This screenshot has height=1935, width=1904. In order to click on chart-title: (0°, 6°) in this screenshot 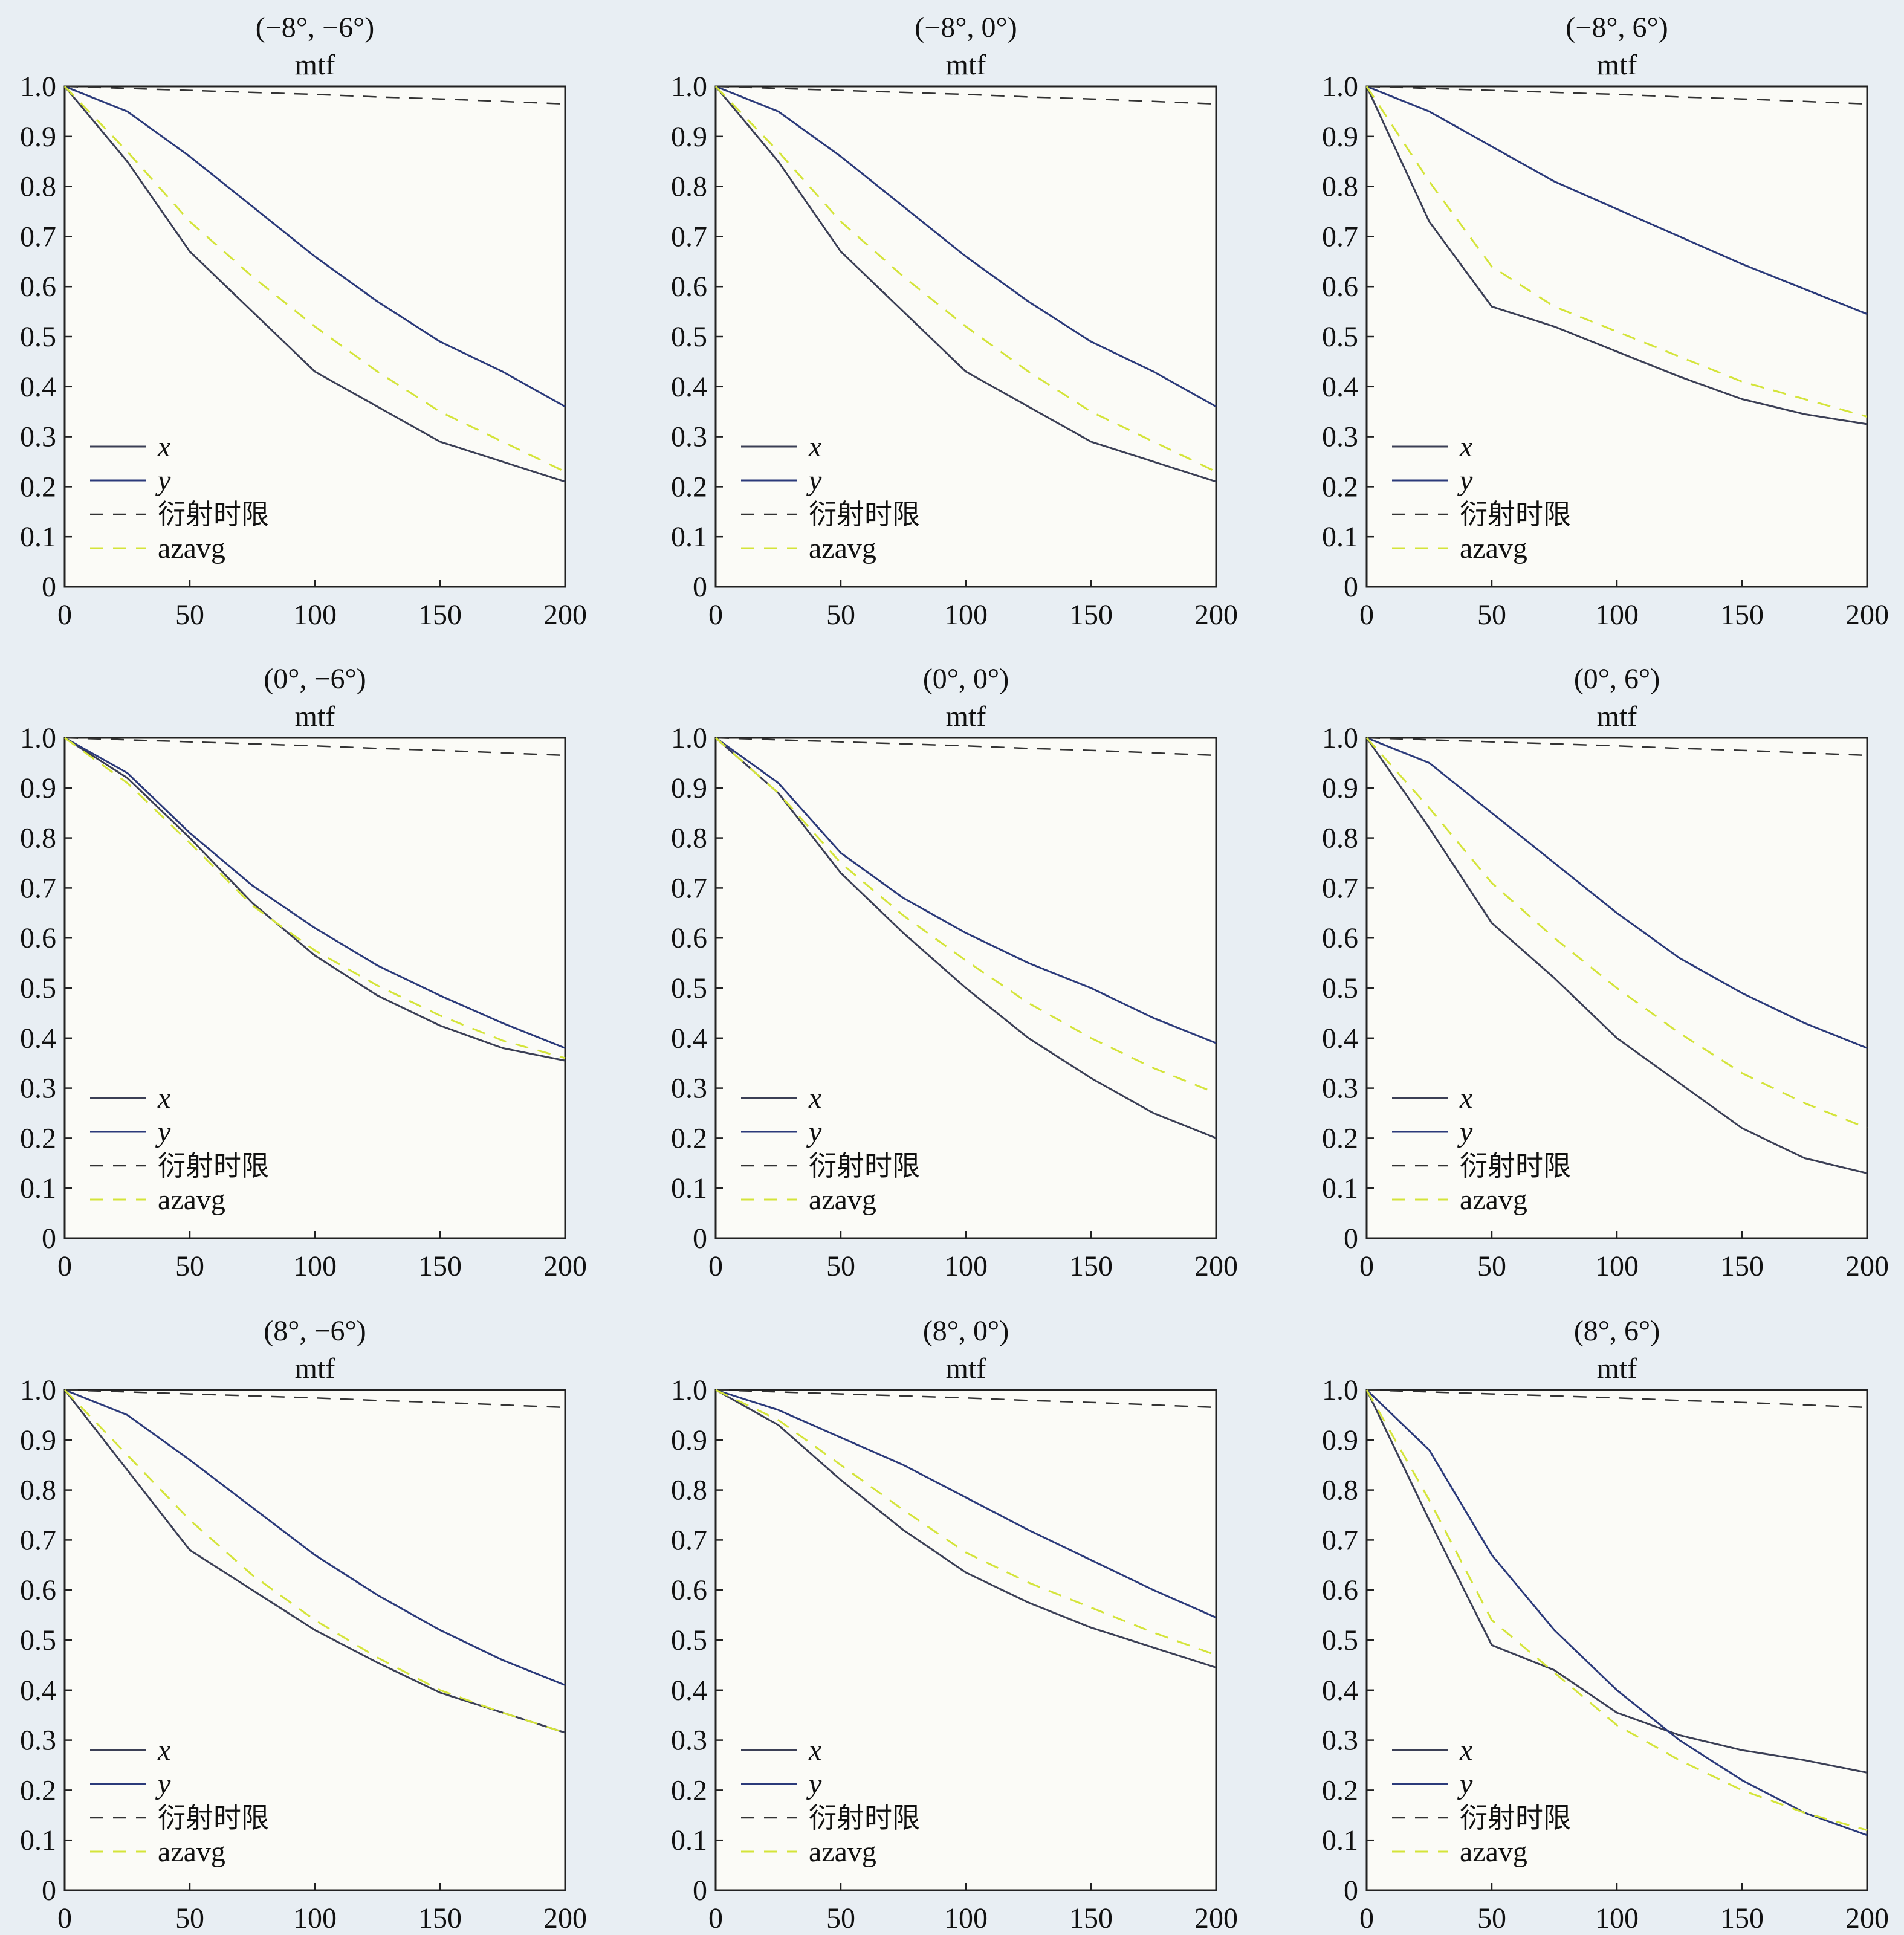, I will do `click(1617, 679)`.